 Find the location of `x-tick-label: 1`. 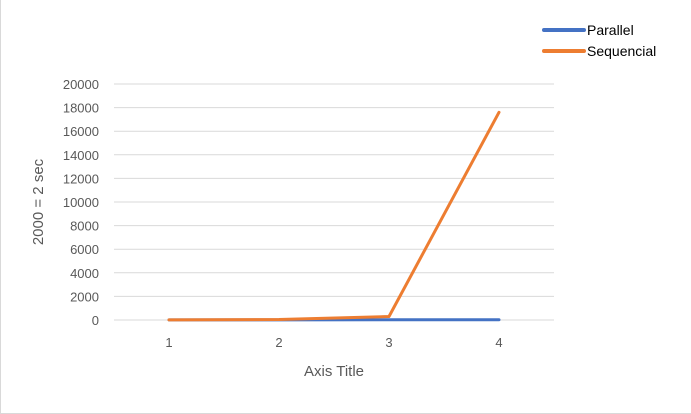

x-tick-label: 1 is located at coordinates (168, 342).